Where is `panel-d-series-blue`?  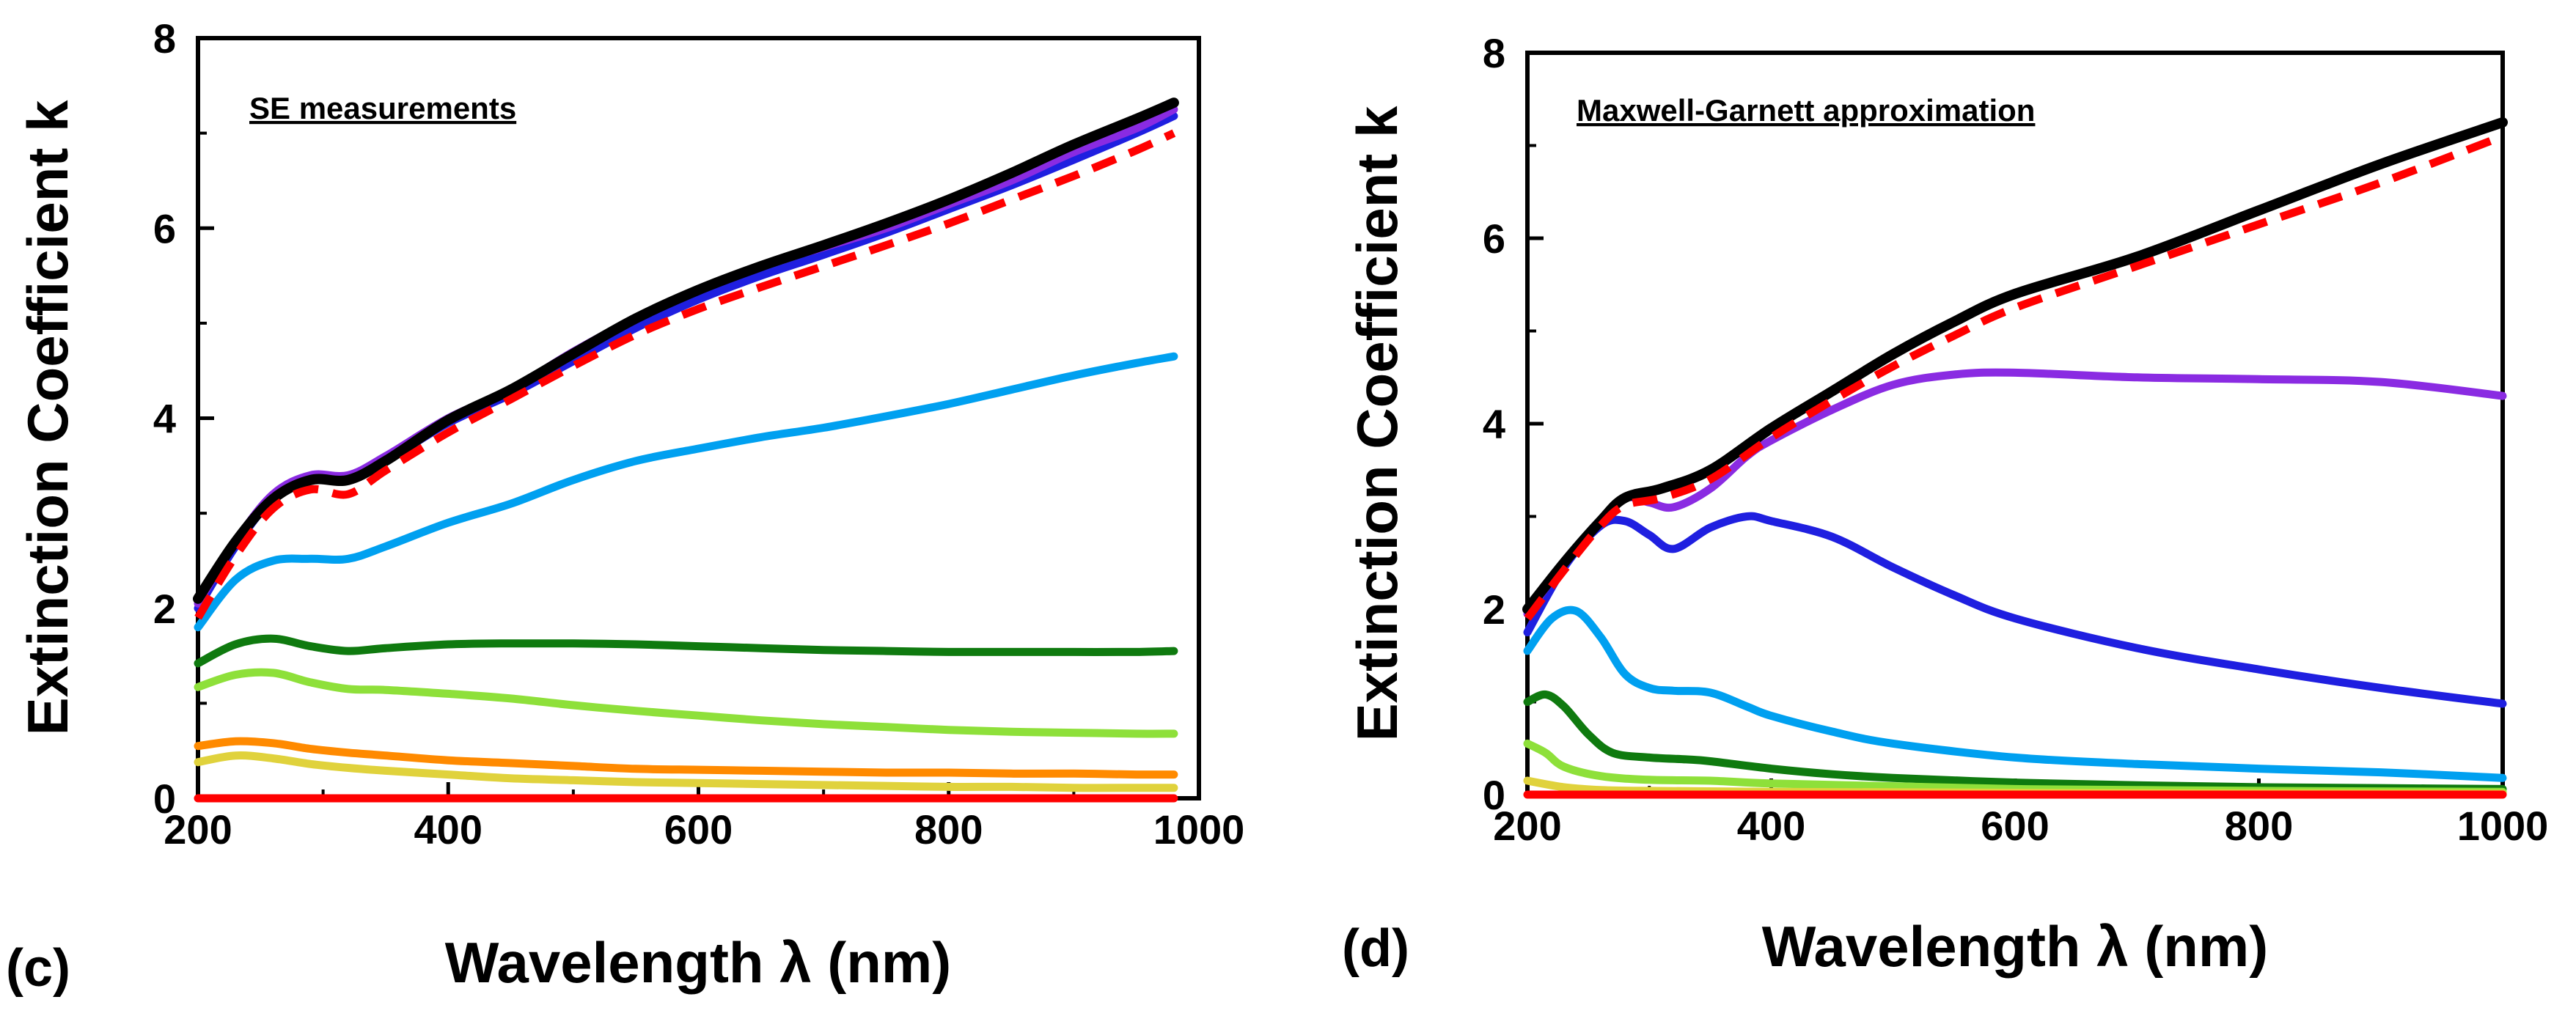
panel-d-series-blue is located at coordinates (2015, 610).